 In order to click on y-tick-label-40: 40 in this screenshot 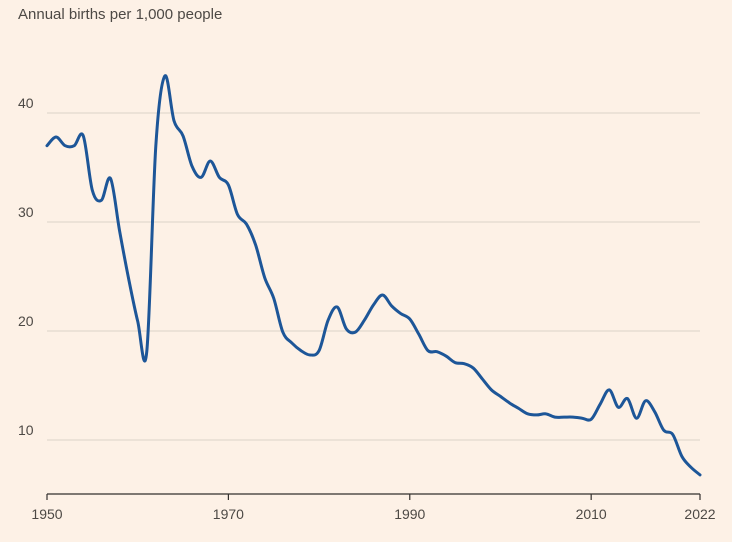, I will do `click(26, 103)`.